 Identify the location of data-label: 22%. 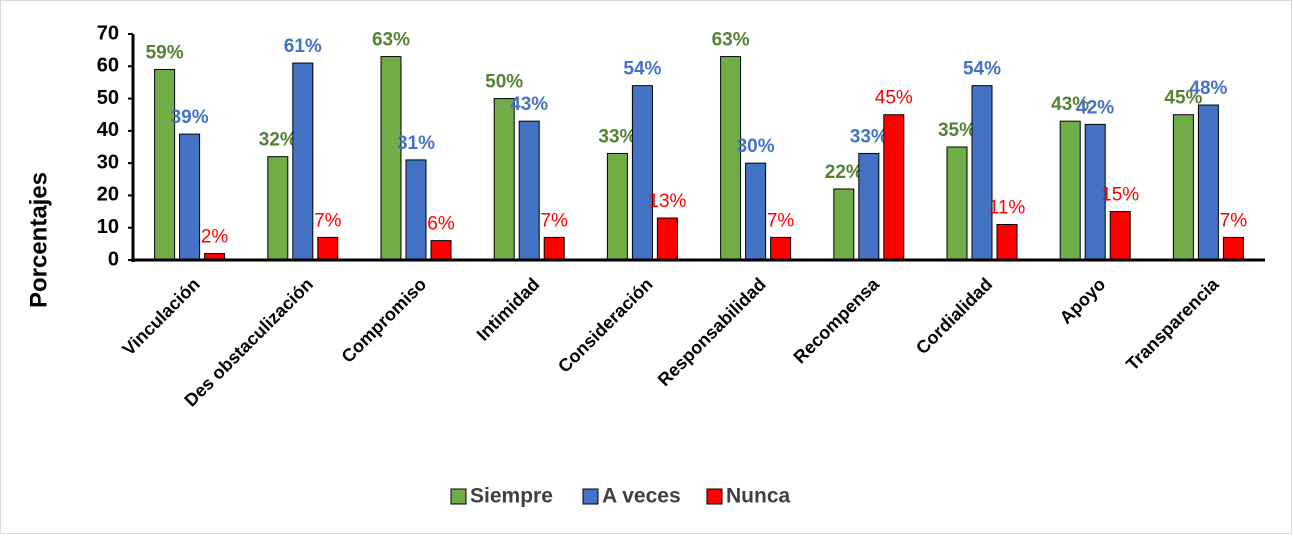
(844, 172).